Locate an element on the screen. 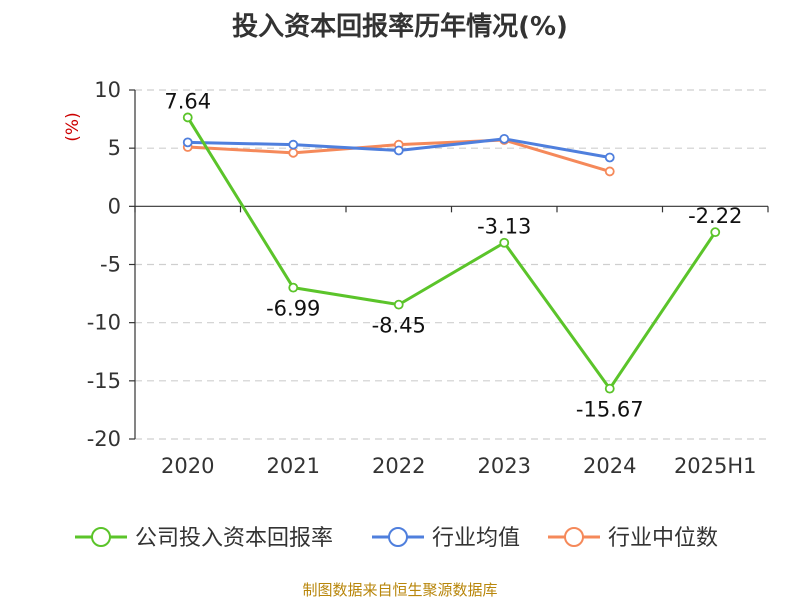  legend-label: 行业均值 is located at coordinates (476, 538).